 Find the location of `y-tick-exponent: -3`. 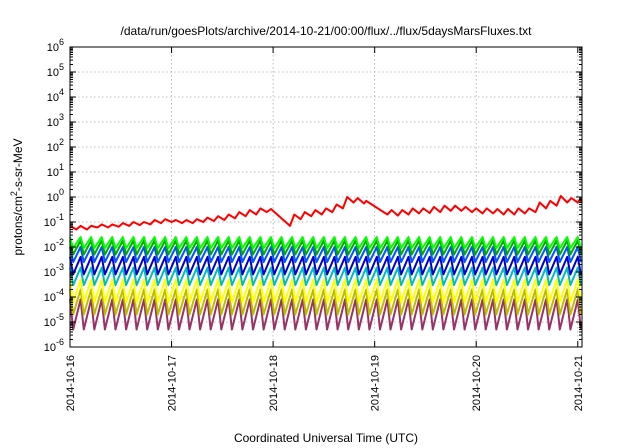

y-tick-exponent: -3 is located at coordinates (60, 267).